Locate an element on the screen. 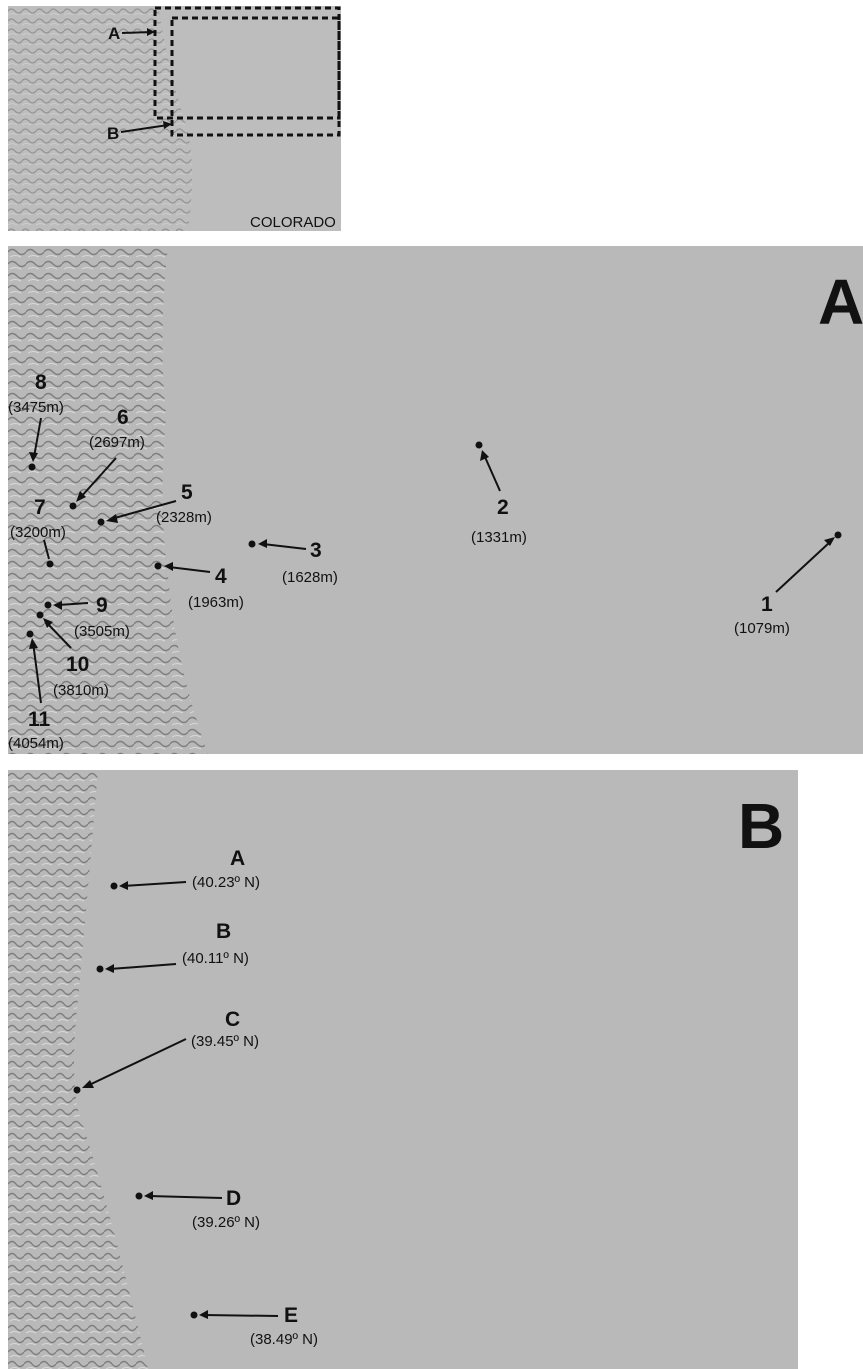  inset-label-b: B is located at coordinates (113, 133).